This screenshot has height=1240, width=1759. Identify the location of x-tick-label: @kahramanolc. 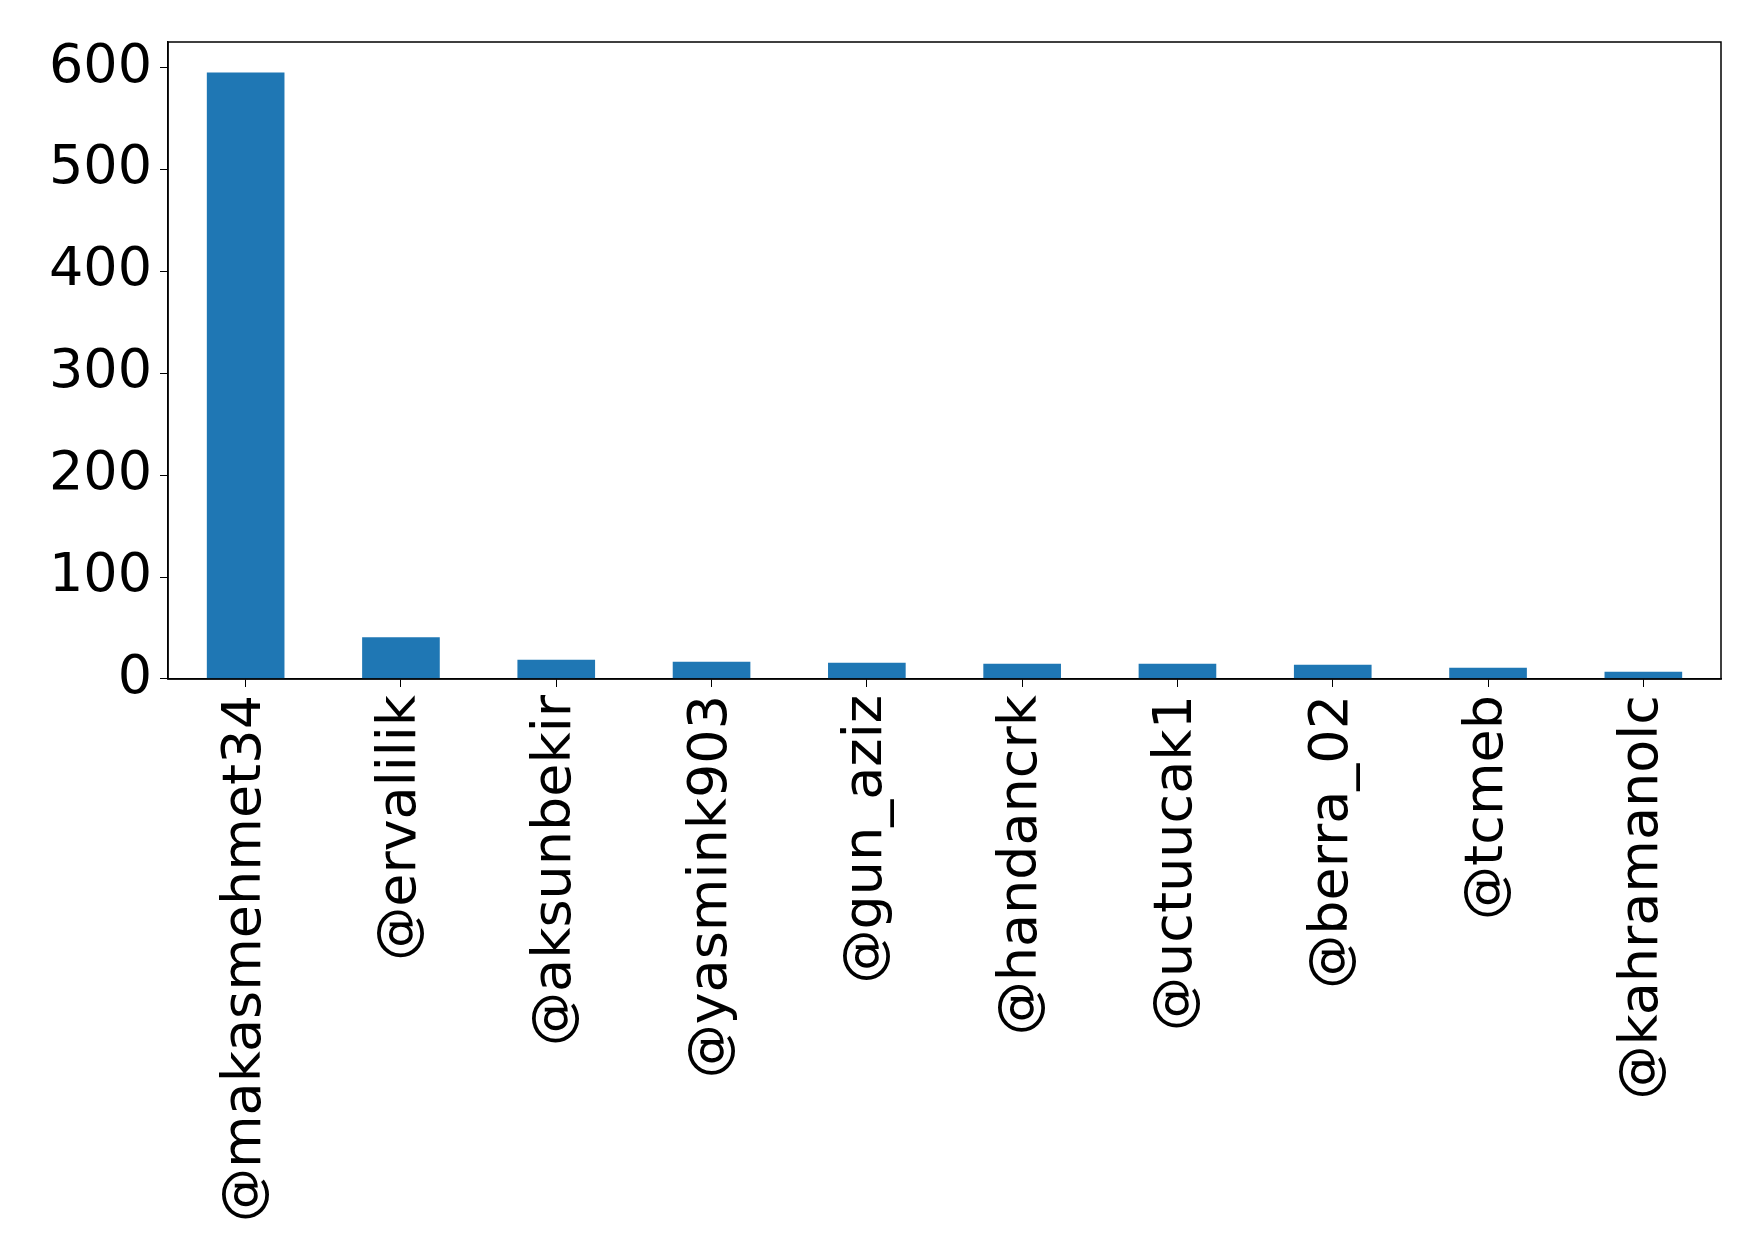
(1639, 897).